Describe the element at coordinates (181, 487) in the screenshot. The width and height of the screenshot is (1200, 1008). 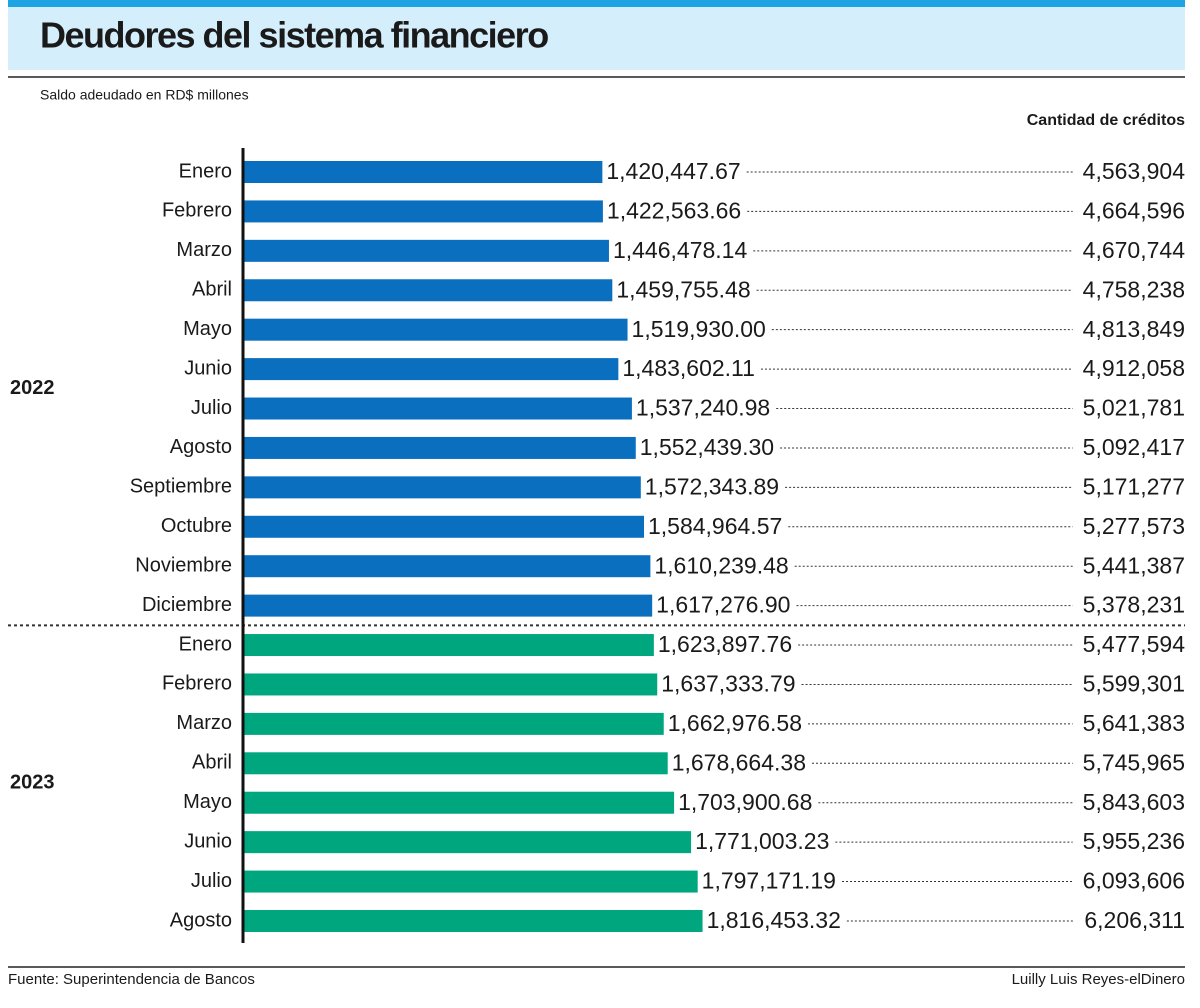
I see `category-label: Septiembre` at that location.